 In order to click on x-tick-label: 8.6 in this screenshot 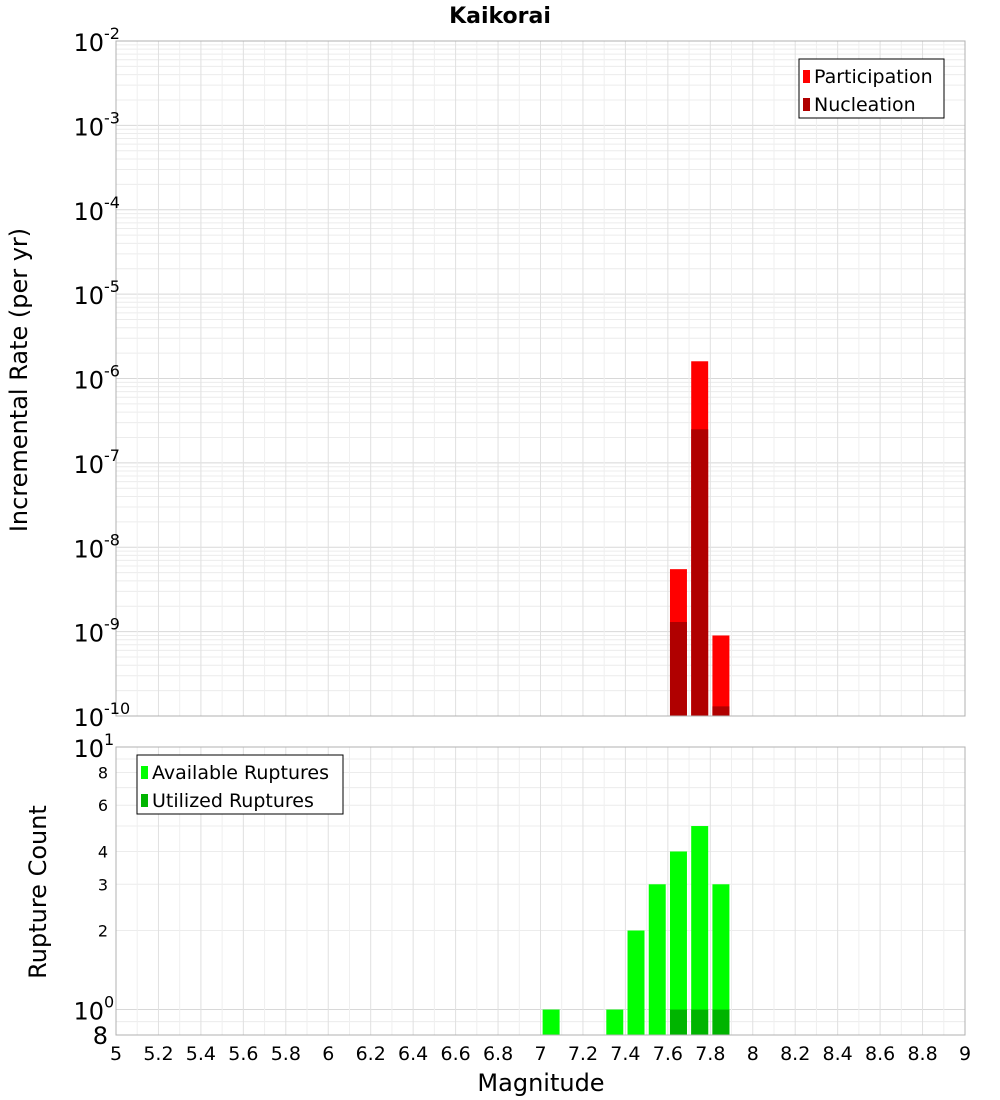, I will do `click(880, 1054)`.